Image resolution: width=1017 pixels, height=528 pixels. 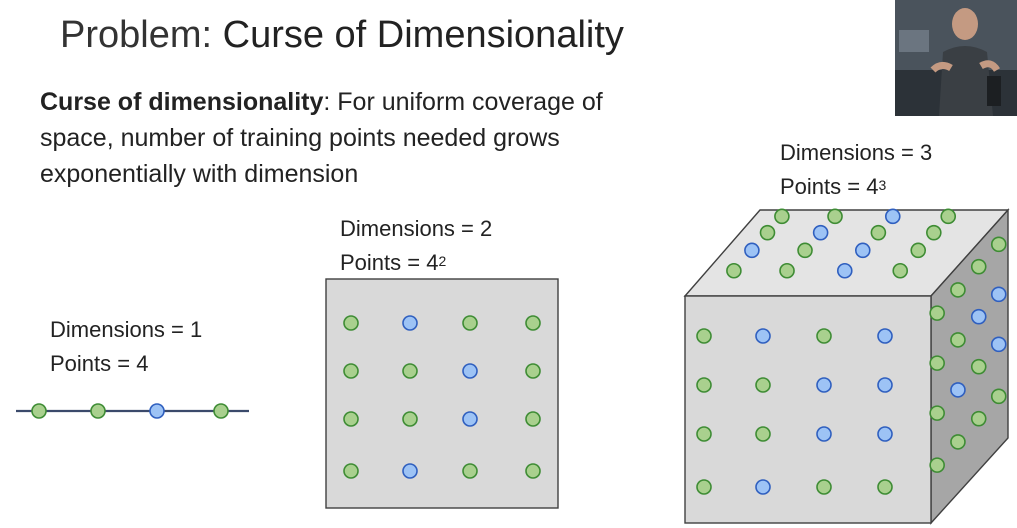 I want to click on label-2d-dimensions: Dimensions = 2, so click(x=416, y=228).